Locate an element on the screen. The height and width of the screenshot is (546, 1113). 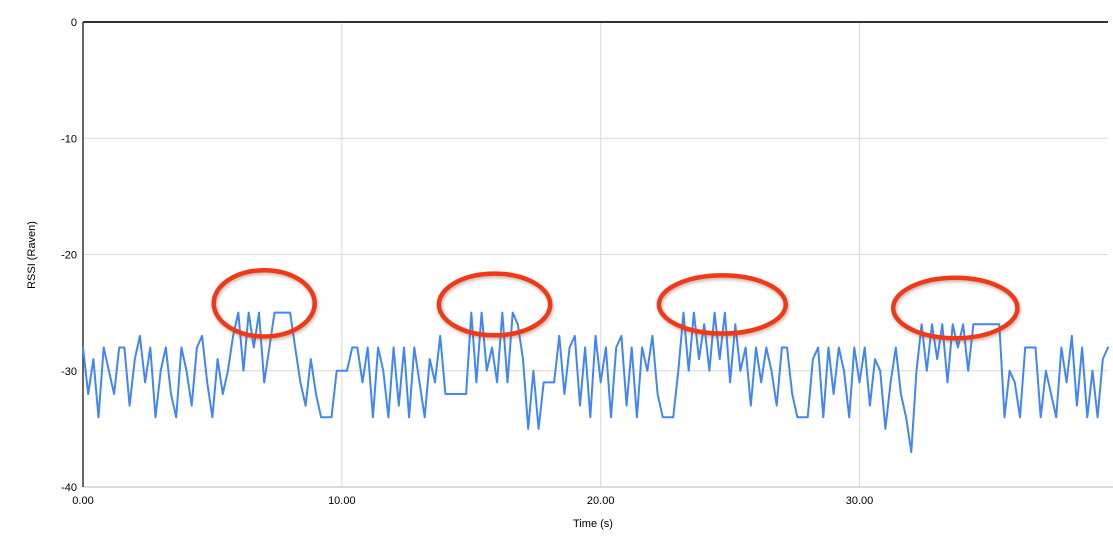
y-tick-label: -40 is located at coordinates (69, 488).